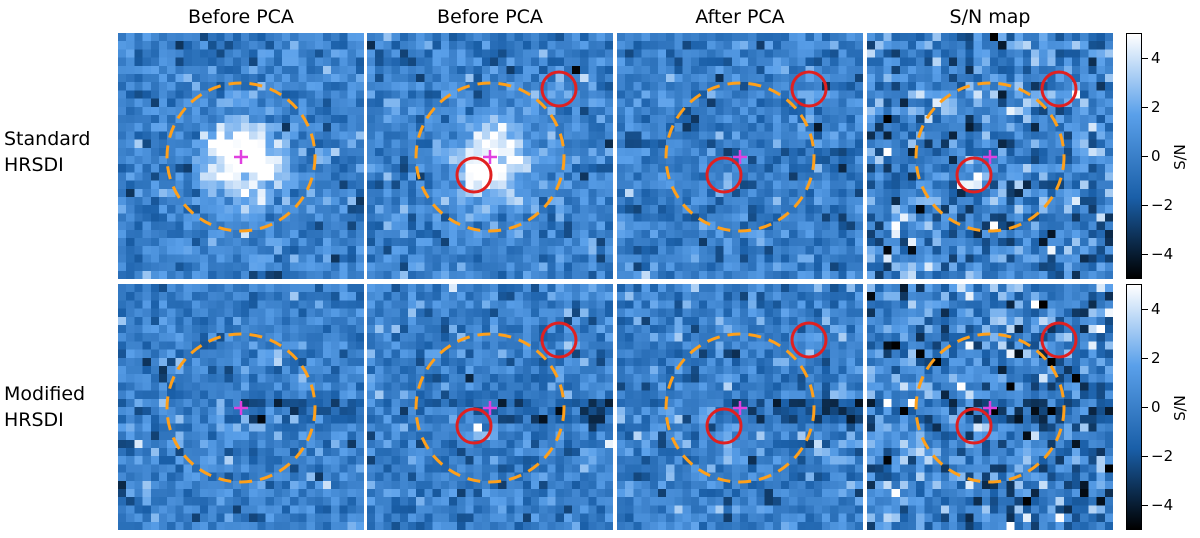 The image size is (1200, 538). I want to click on overlay-modified-sn-map, so click(996, 402).